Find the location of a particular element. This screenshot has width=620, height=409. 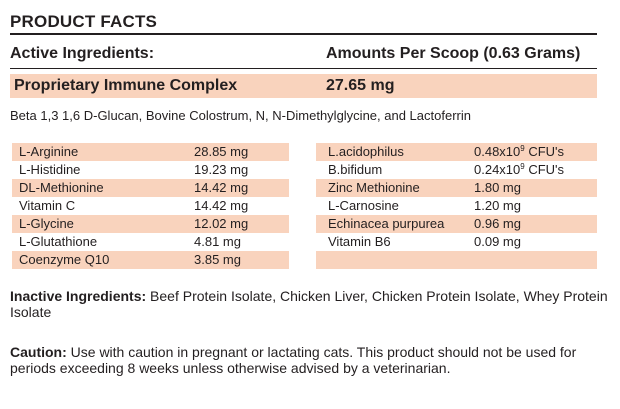

table-row is located at coordinates (456, 260).